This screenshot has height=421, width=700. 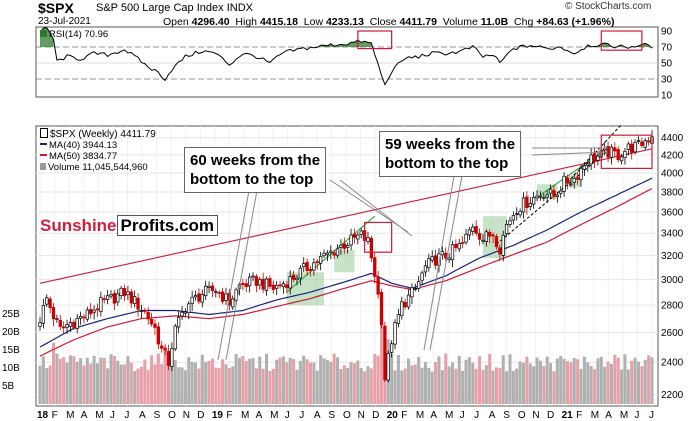 What do you see at coordinates (667, 96) in the screenshot?
I see `rsi-tick-label: 10` at bounding box center [667, 96].